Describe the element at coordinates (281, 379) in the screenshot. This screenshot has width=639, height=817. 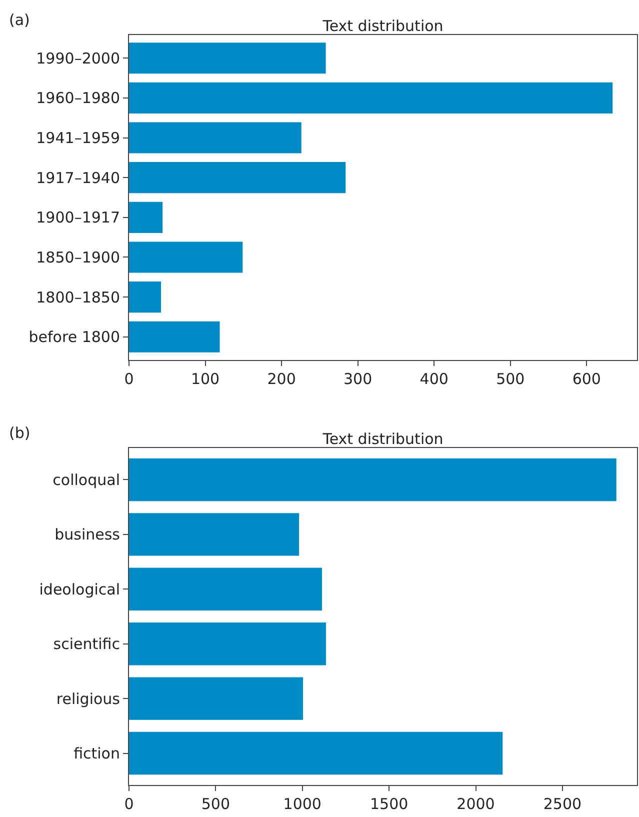
I see `x-tick-label: 200` at that location.